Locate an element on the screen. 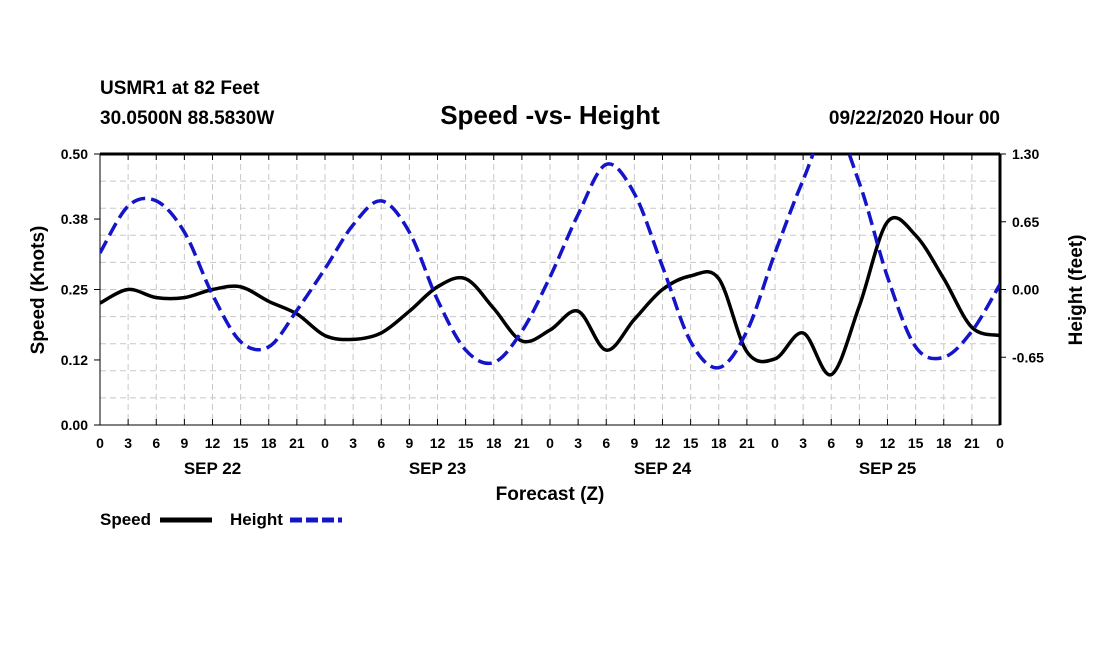 The height and width of the screenshot is (650, 1100). y-right-tick-label: 0.65 is located at coordinates (1025, 222).